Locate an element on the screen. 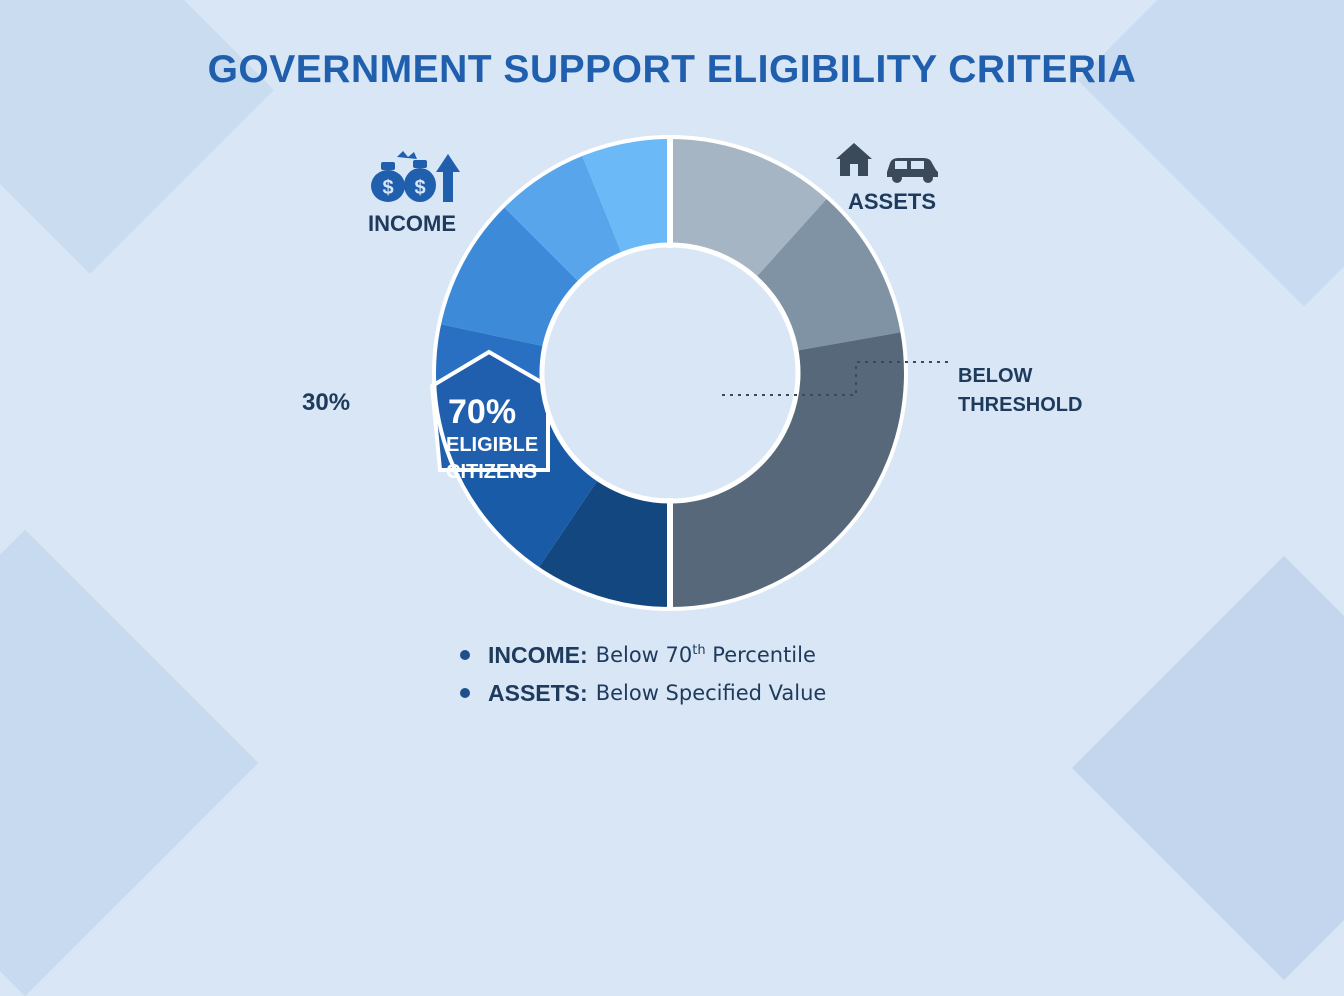 The width and height of the screenshot is (1344, 996). callout-line-2: THRESHOLD is located at coordinates (1020, 405).